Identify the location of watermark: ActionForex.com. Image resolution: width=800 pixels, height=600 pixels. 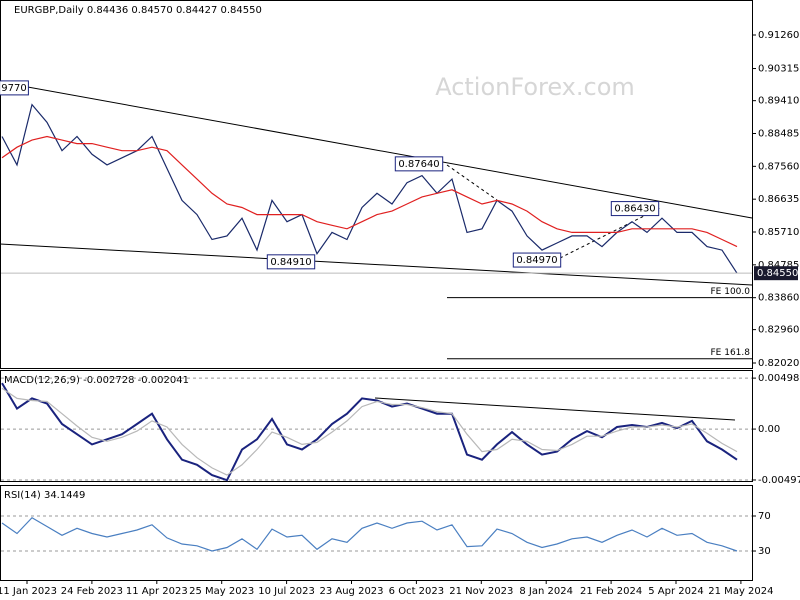
(535, 87).